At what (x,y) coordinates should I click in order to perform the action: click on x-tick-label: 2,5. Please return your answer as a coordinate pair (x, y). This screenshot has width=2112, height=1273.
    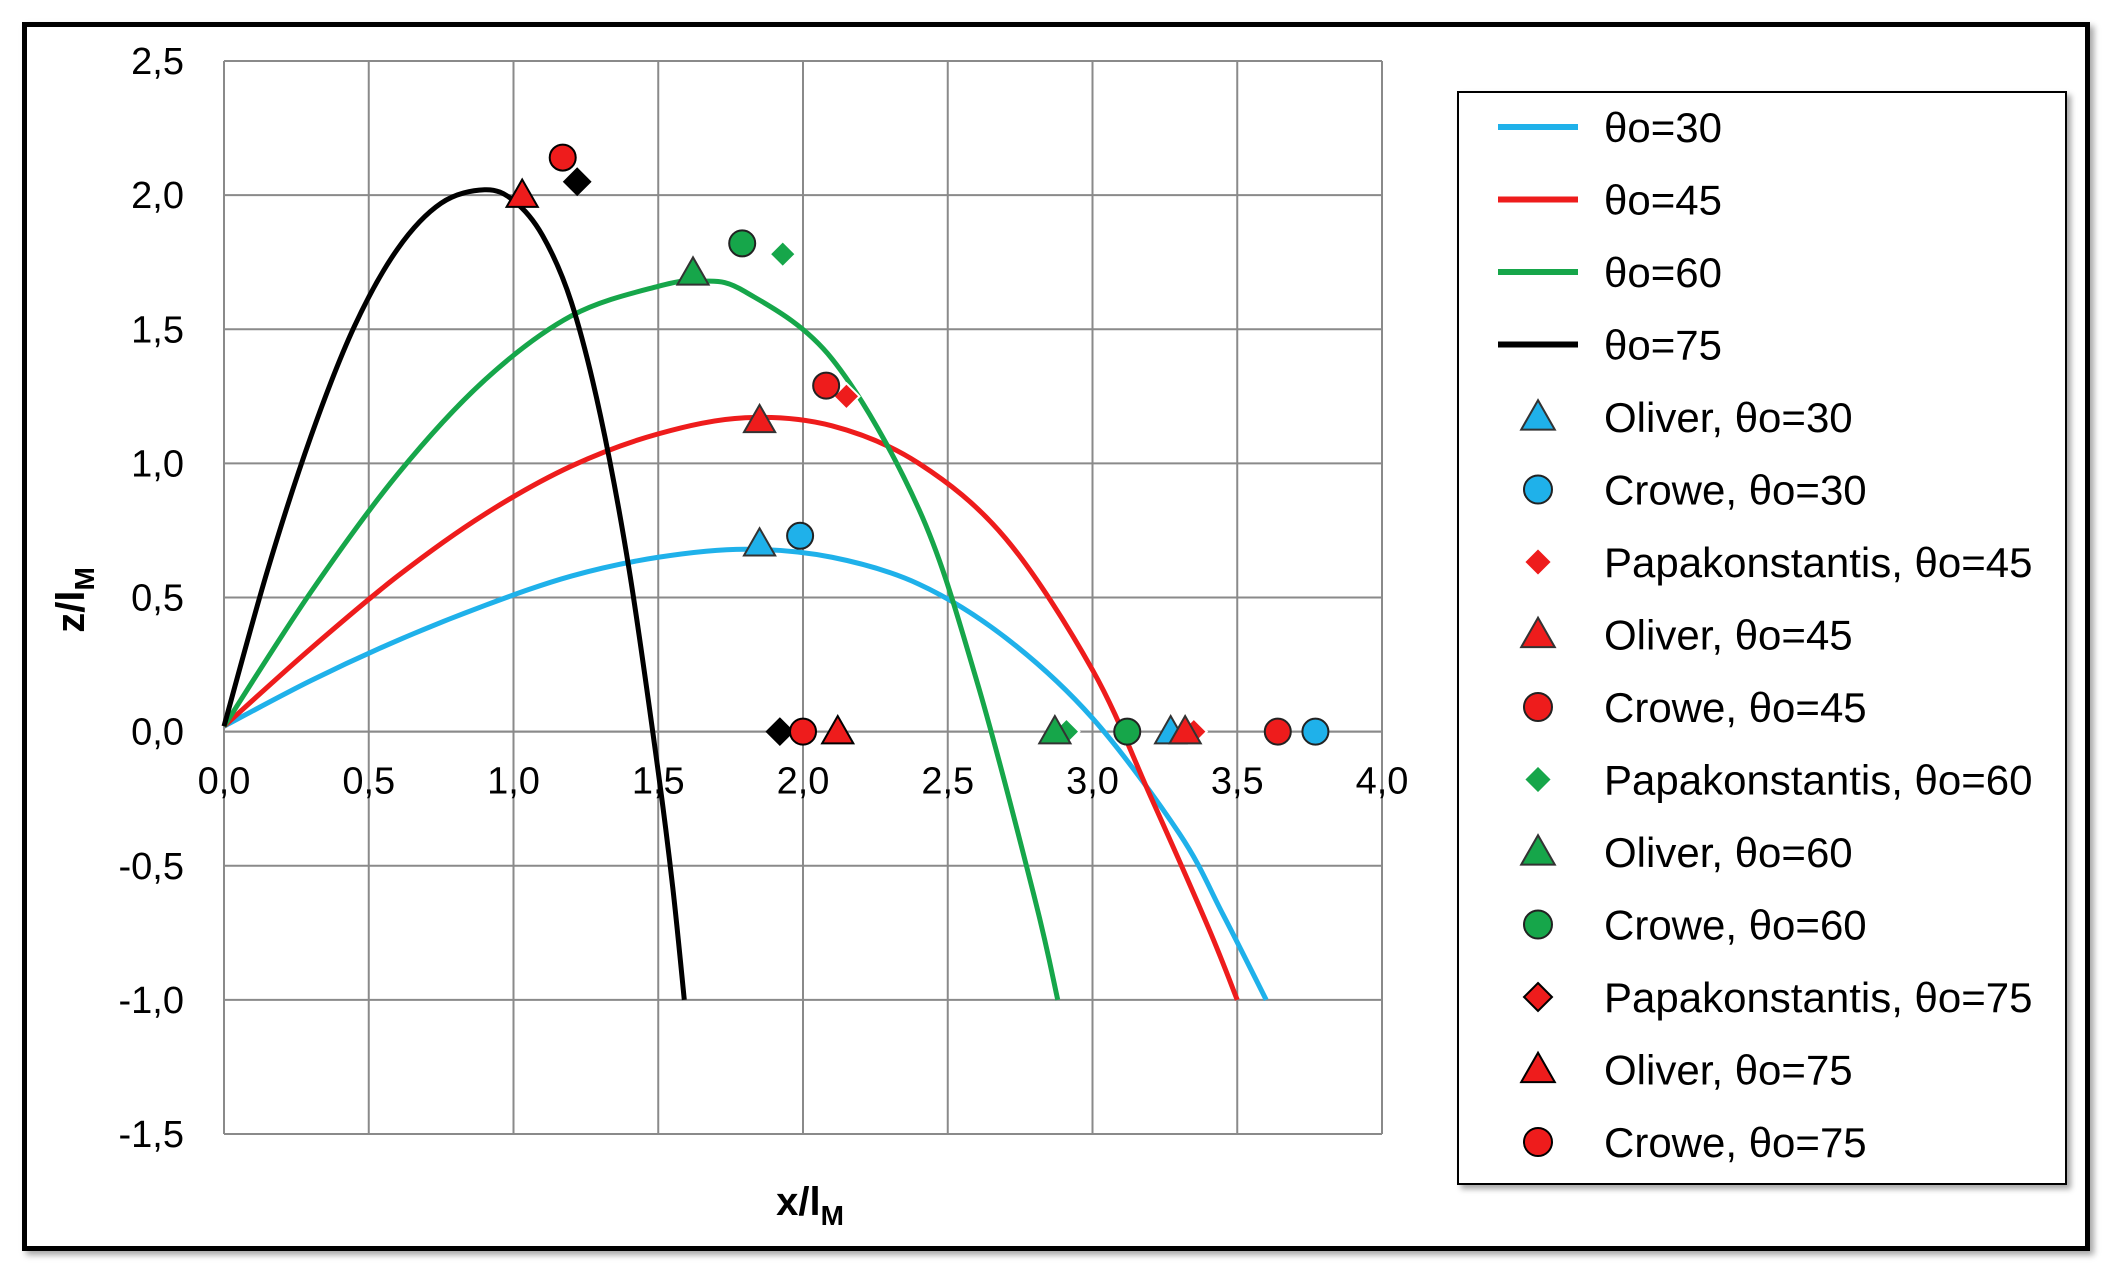
    Looking at the image, I should click on (947, 782).